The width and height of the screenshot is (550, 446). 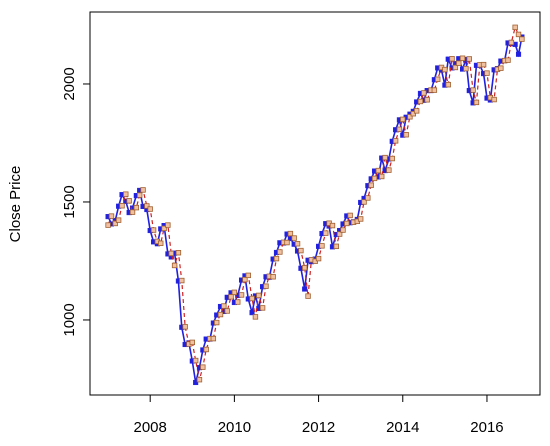 I want to click on x-tick-label: 2014, so click(x=402, y=427).